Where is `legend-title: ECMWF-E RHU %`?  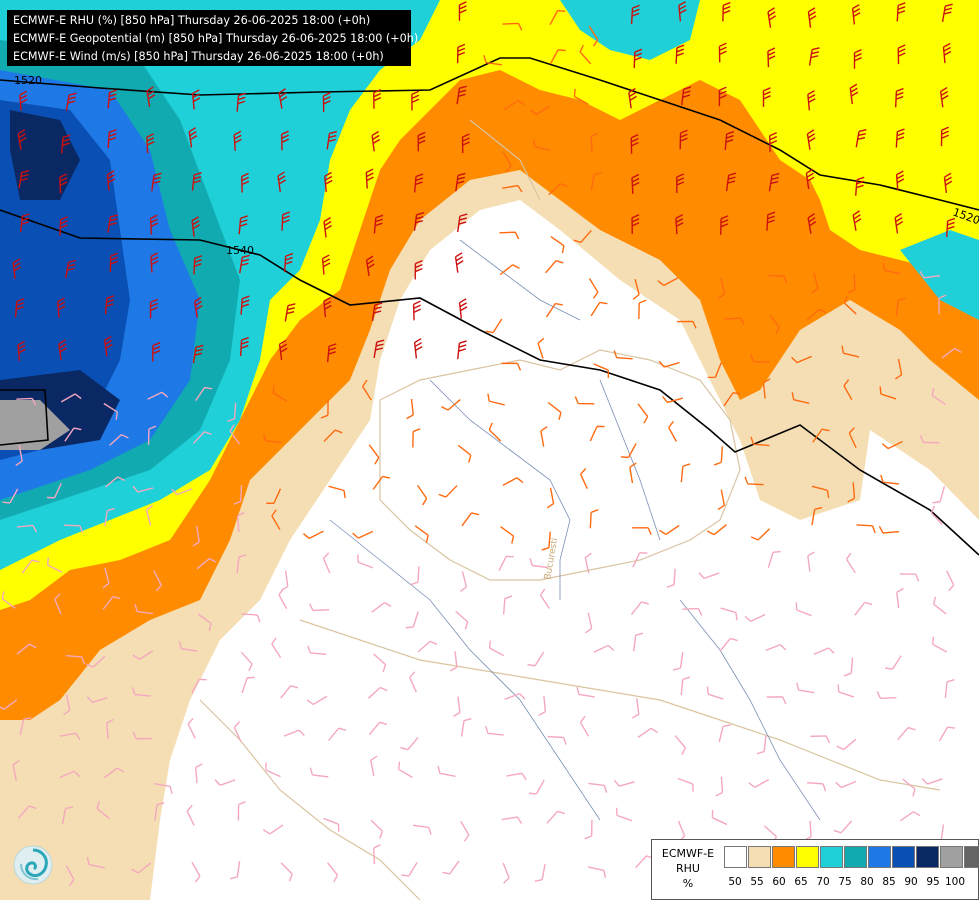 legend-title: ECMWF-E RHU % is located at coordinates (688, 868).